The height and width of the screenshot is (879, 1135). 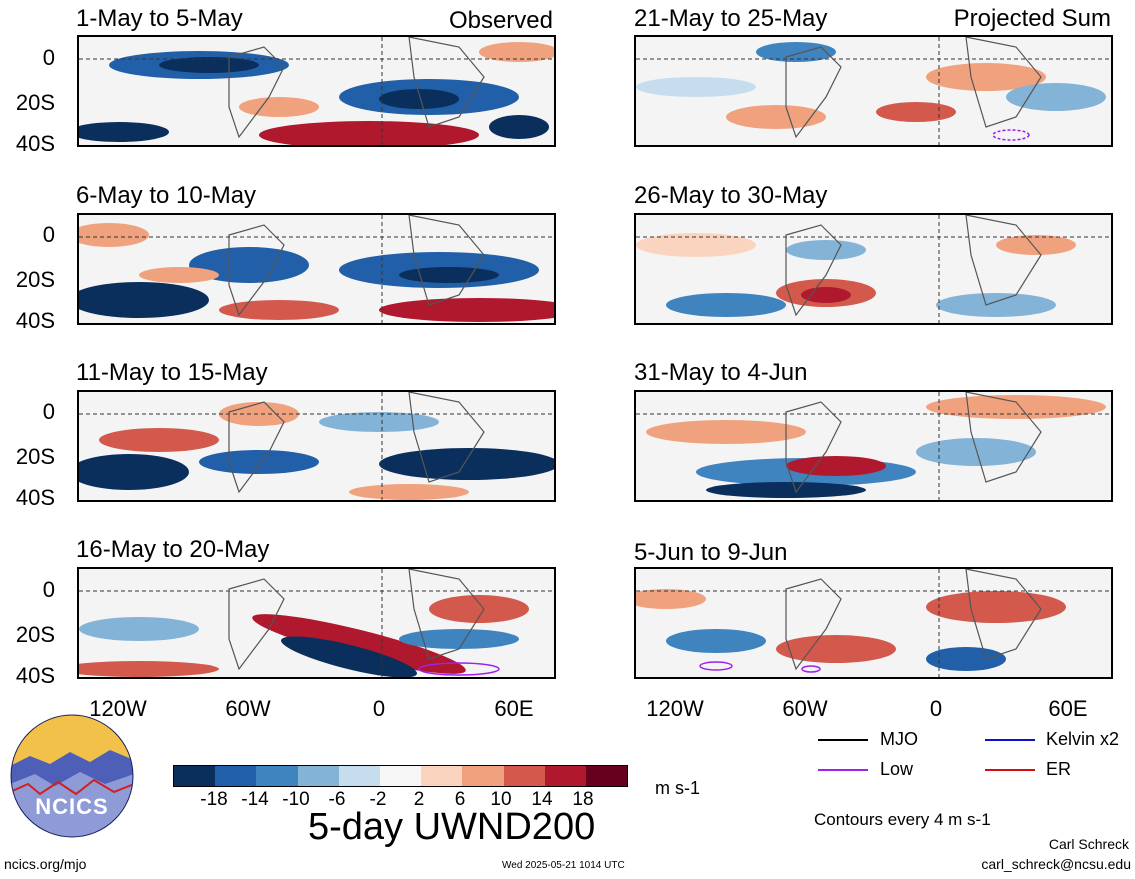 I want to click on panel-date: 16-May to 20-May, so click(x=173, y=549).